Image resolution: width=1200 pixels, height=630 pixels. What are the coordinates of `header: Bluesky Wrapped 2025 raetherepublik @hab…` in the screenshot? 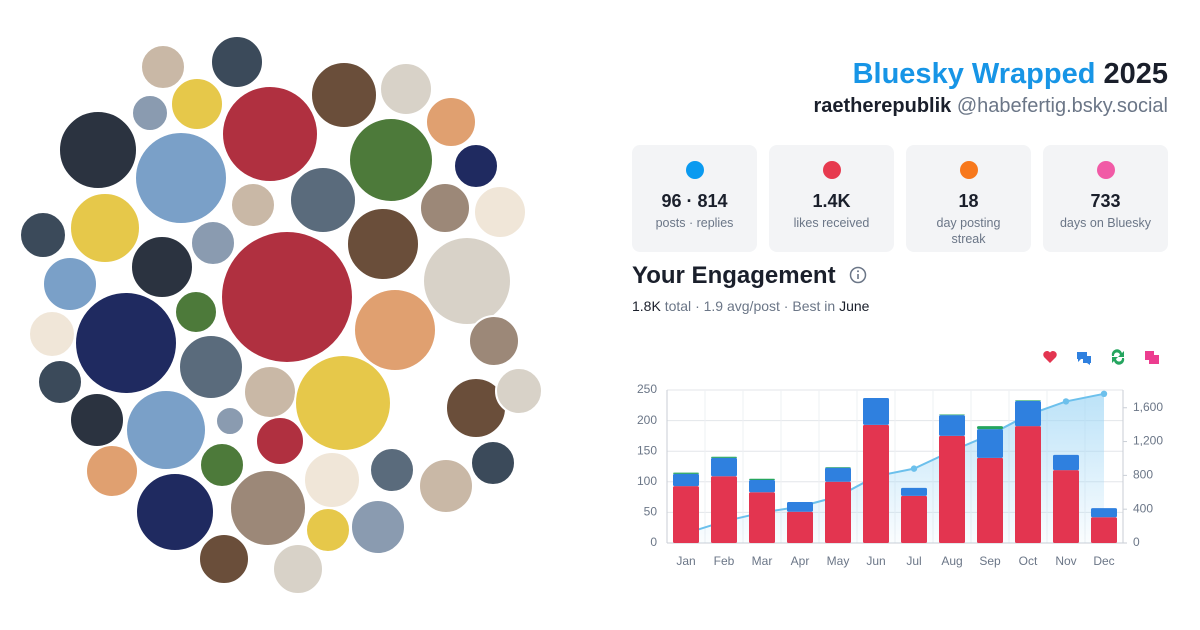 It's located at (990, 88).